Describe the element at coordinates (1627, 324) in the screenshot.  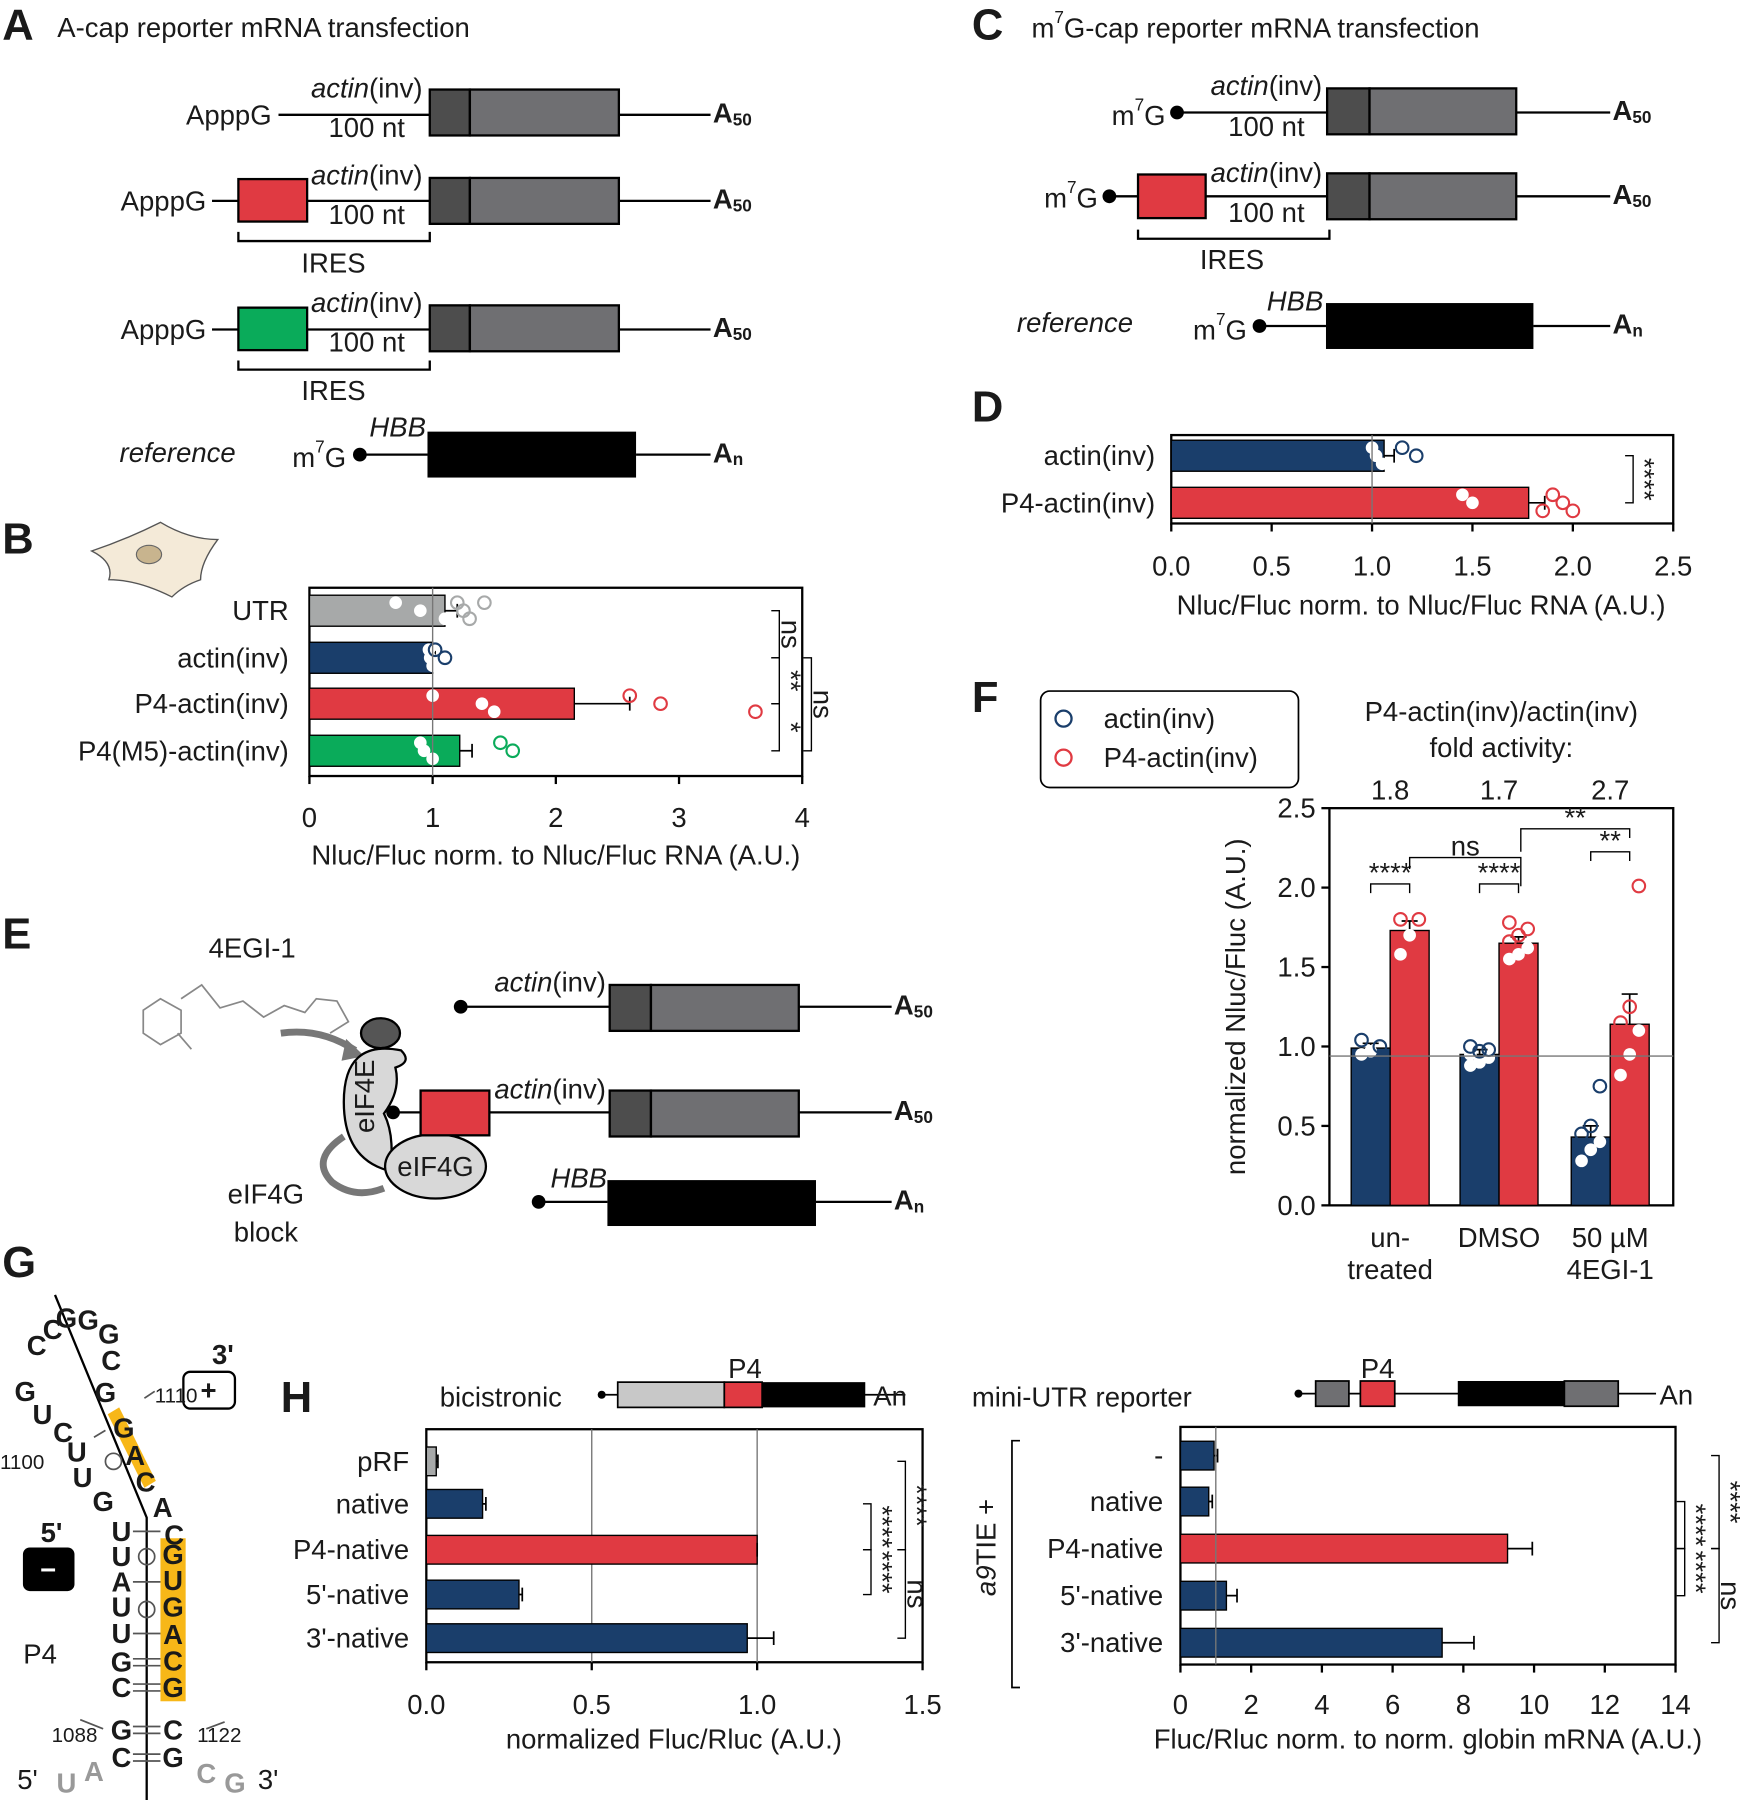
I see `poly-a: An` at that location.